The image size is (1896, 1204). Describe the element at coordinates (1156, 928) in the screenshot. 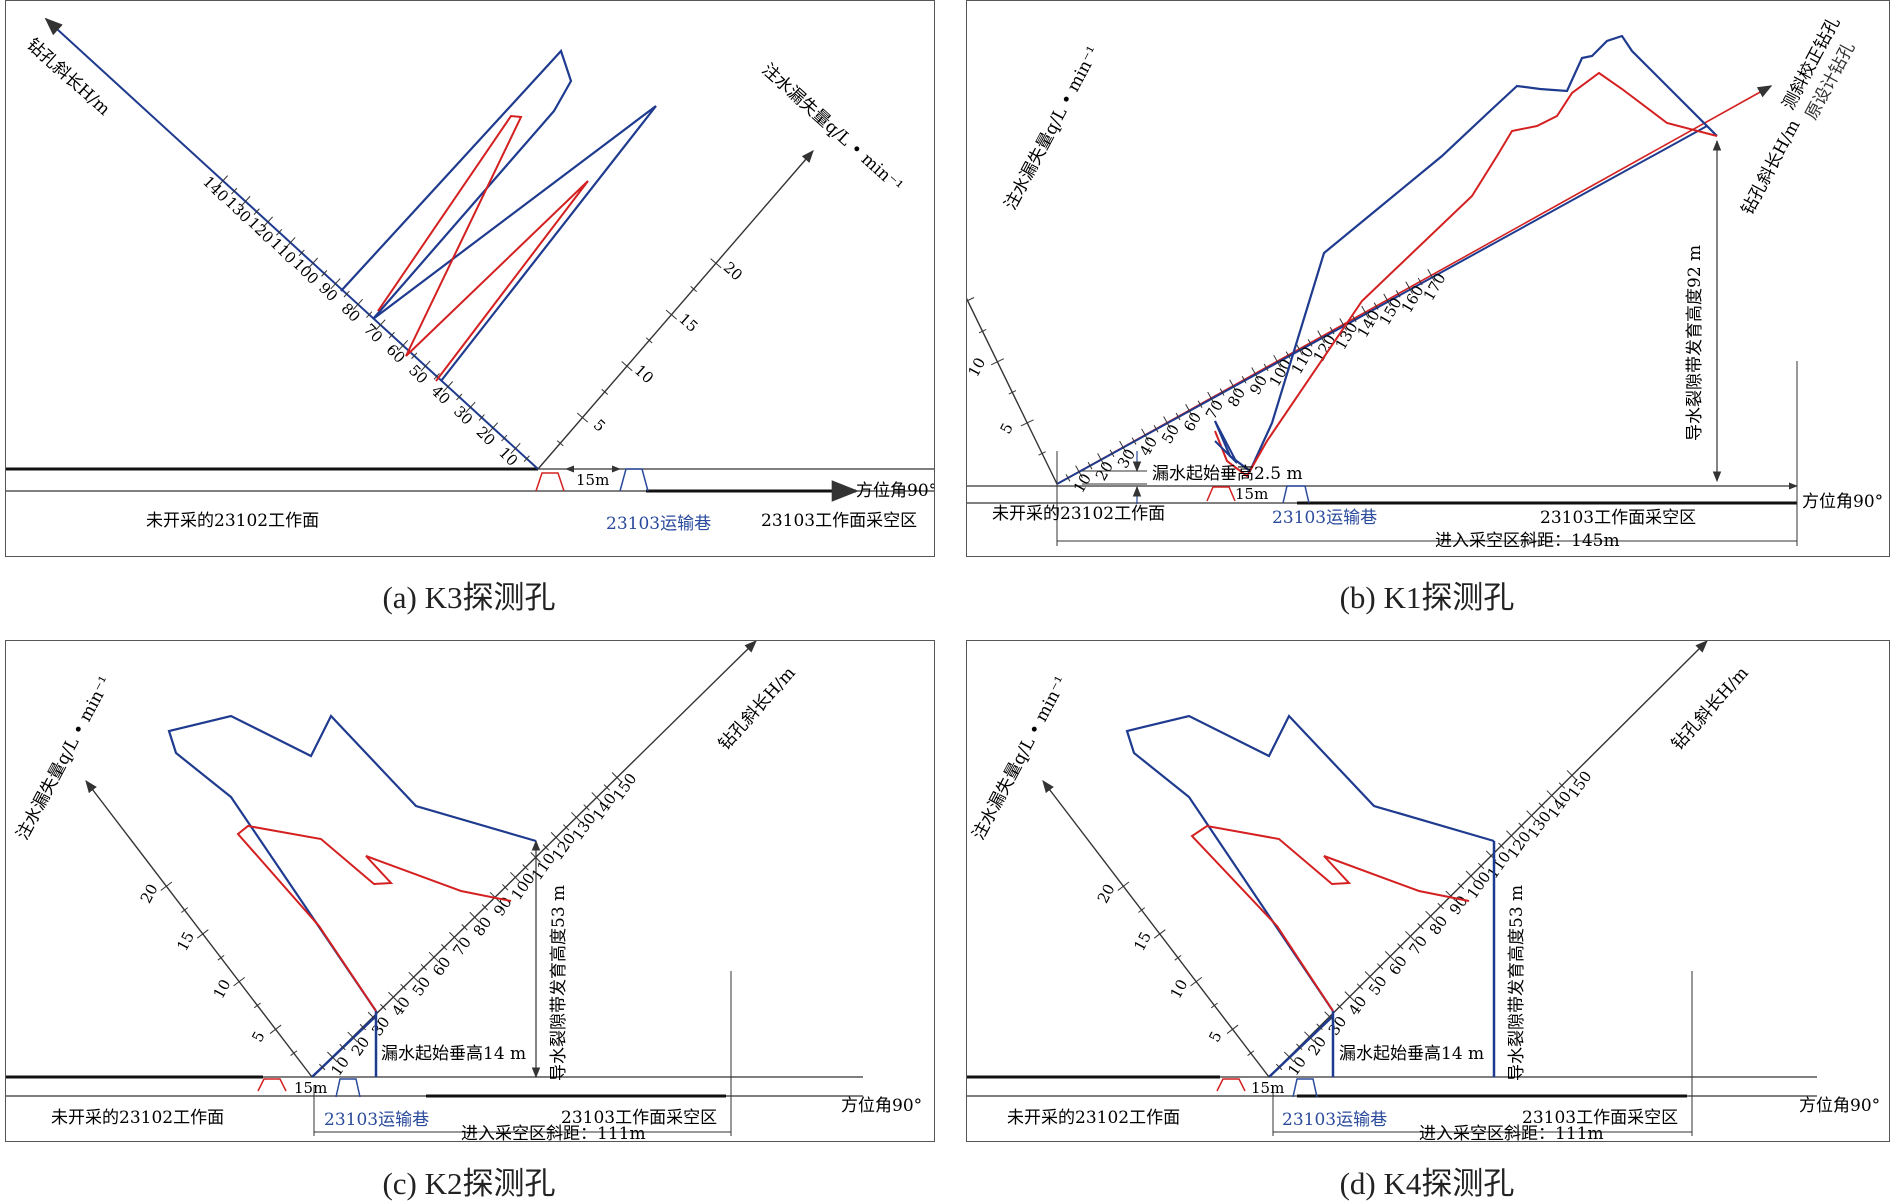

I see `axis-flow-k4` at that location.